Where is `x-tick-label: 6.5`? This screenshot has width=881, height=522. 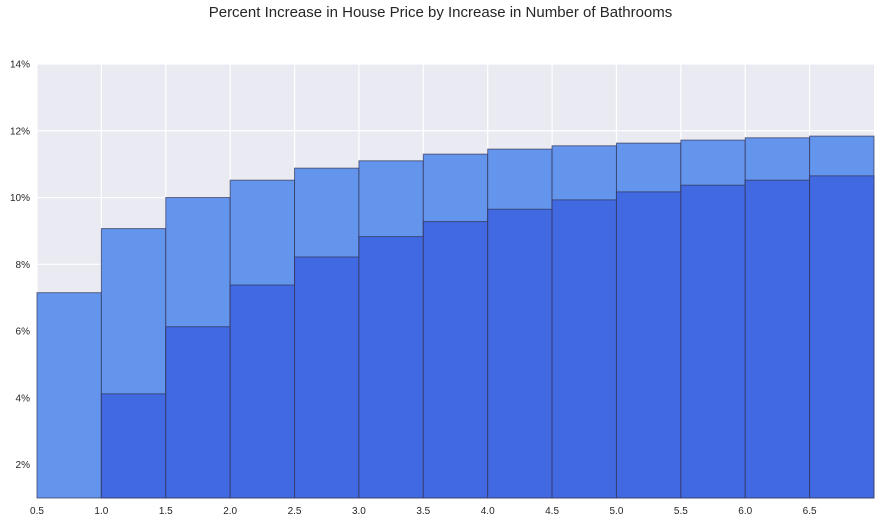
x-tick-label: 6.5 is located at coordinates (810, 511).